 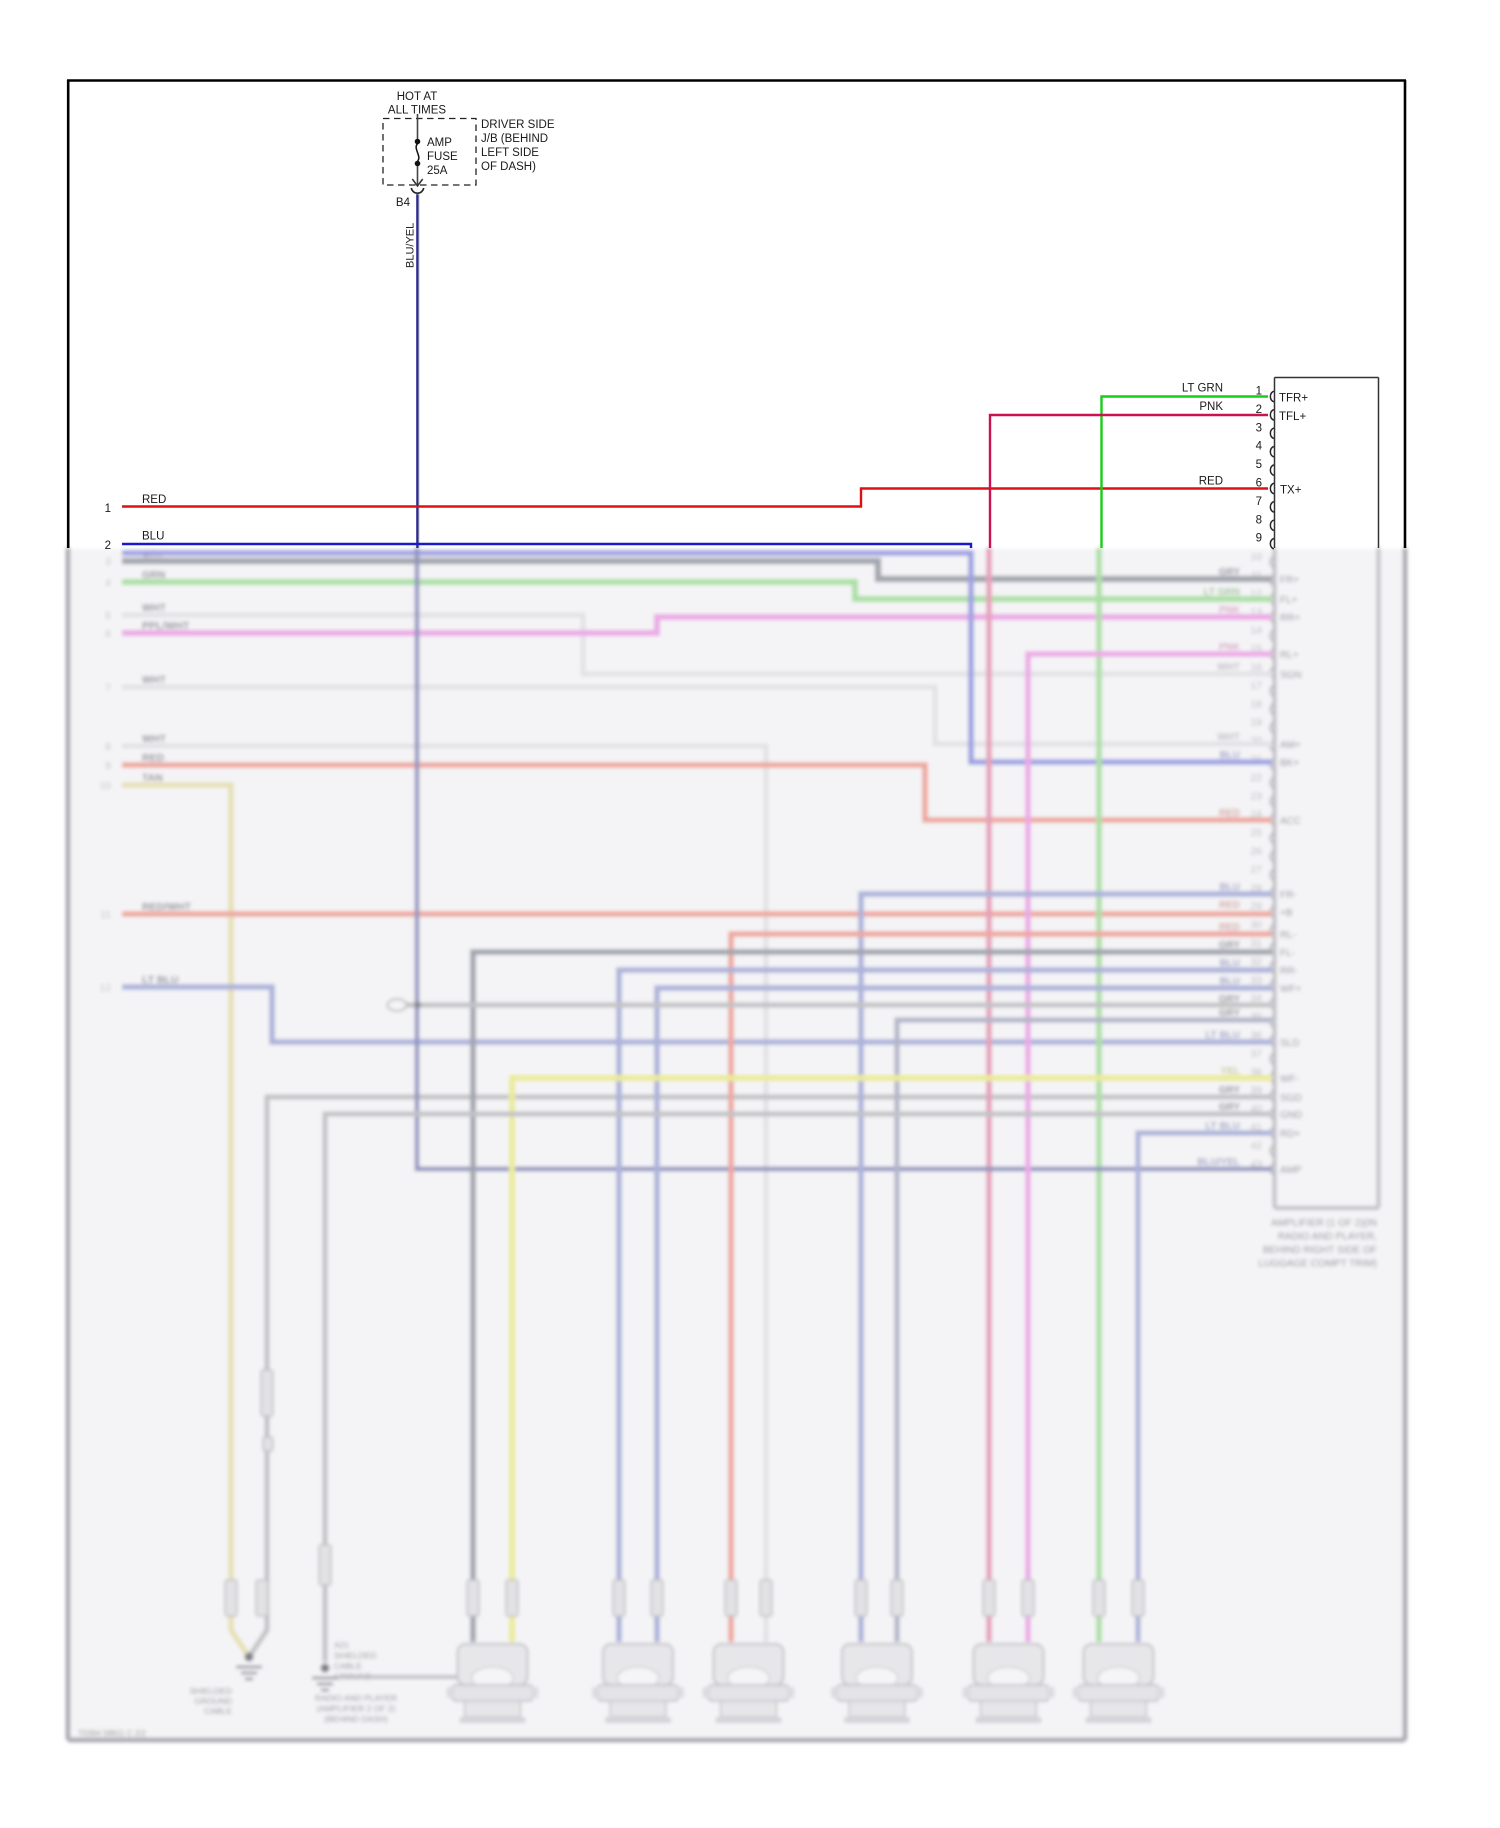 I want to click on svg-text: YEL, so click(x=1230, y=1071).